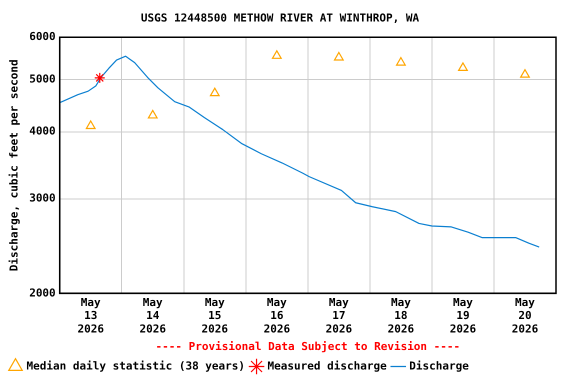 The image size is (576, 384). Describe the element at coordinates (215, 316) in the screenshot. I see `x-tick-label: May 15 2026` at that location.